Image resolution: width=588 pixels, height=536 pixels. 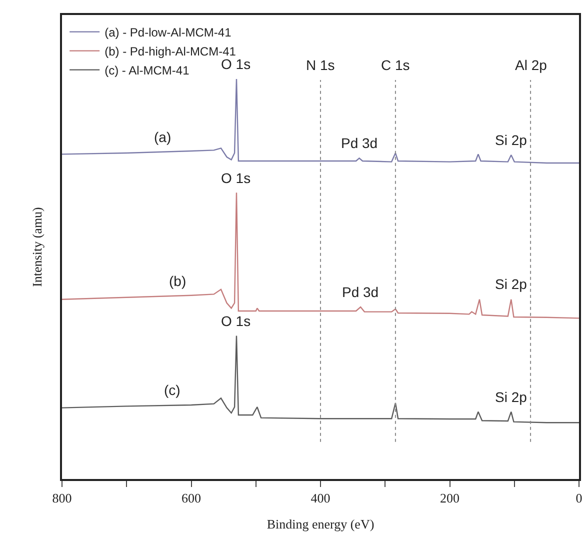 What do you see at coordinates (395, 65) in the screenshot?
I see `ref-line-label: C 1s` at bounding box center [395, 65].